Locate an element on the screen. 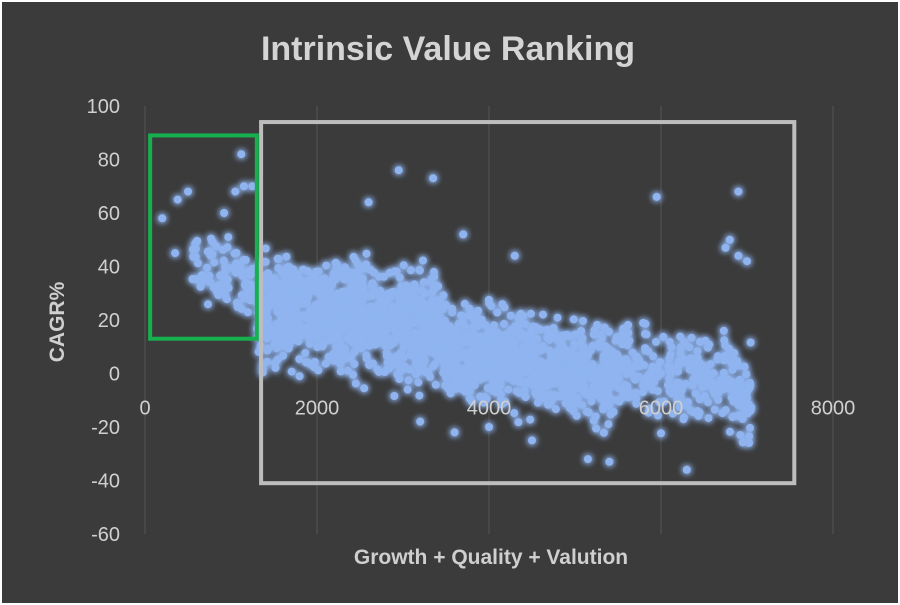  y-tick-label: 80 is located at coordinates (109, 161).